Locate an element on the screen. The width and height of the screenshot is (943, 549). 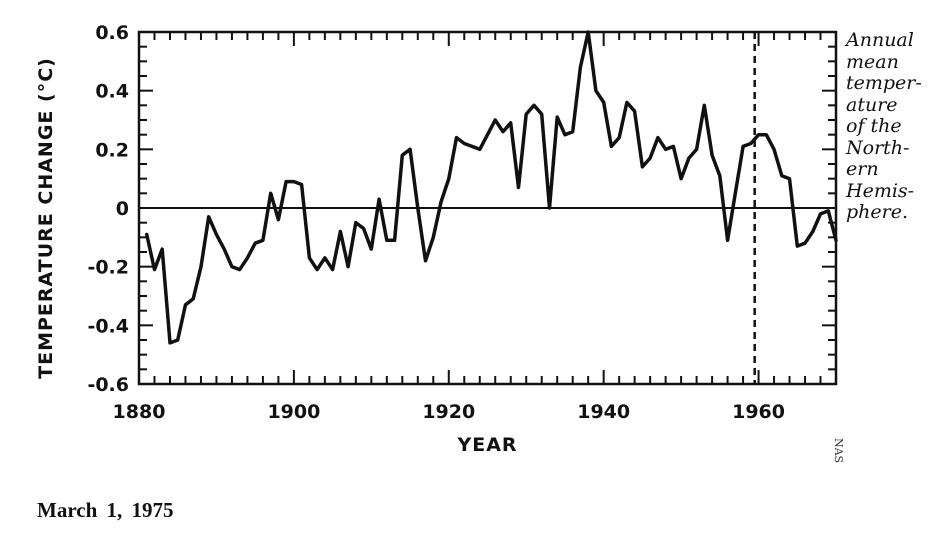
image-credit: NAS is located at coordinates (838, 450).